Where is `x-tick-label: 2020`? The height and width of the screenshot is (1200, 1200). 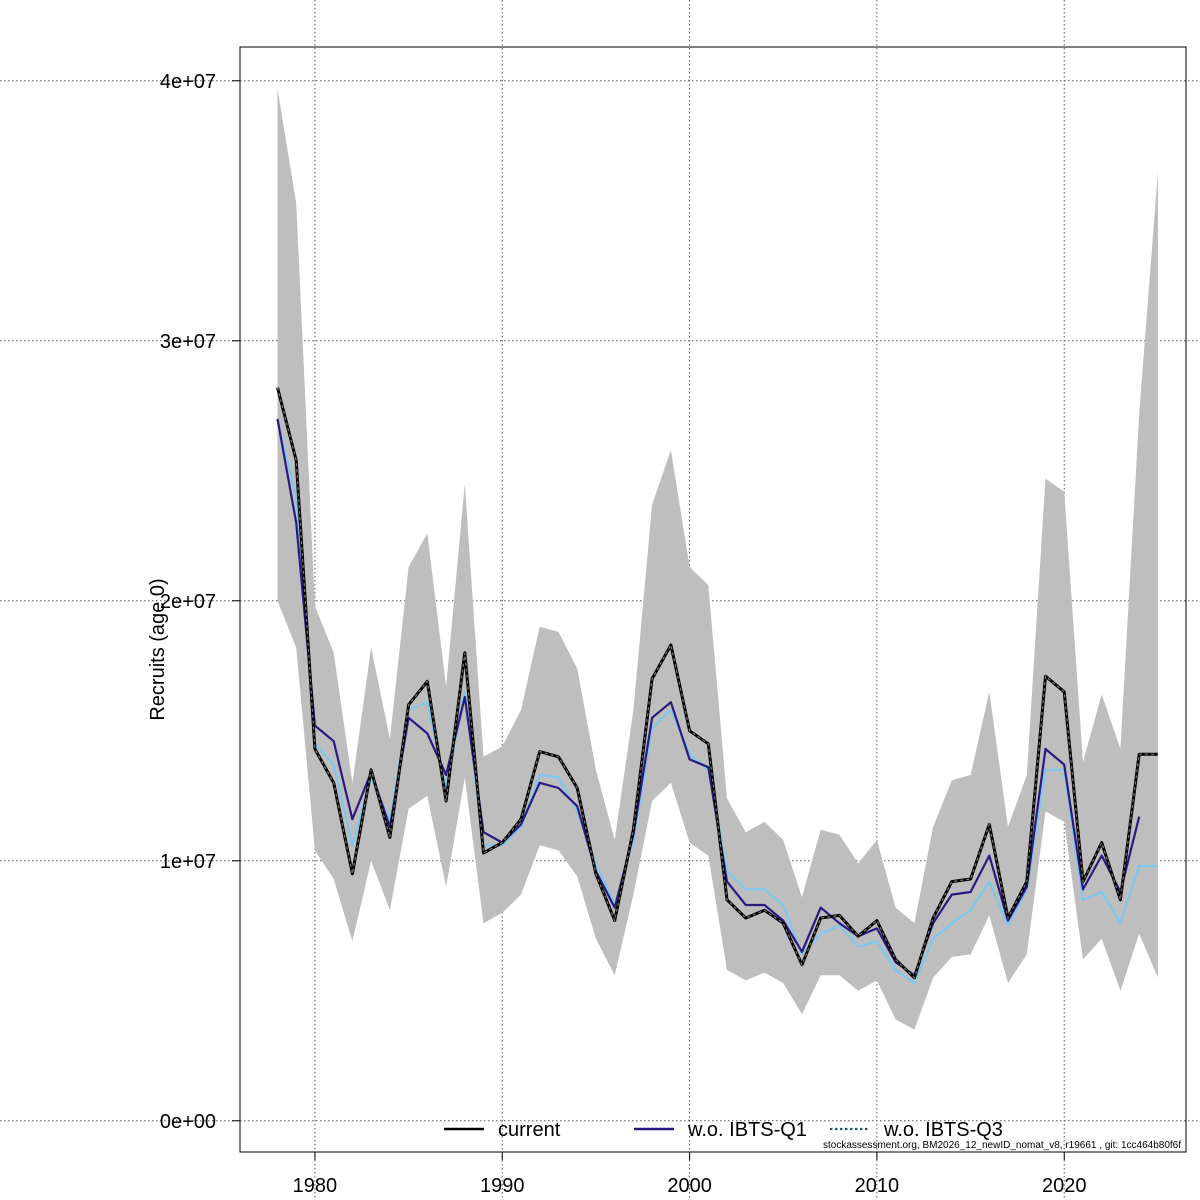
x-tick-label: 2020 is located at coordinates (1064, 1186).